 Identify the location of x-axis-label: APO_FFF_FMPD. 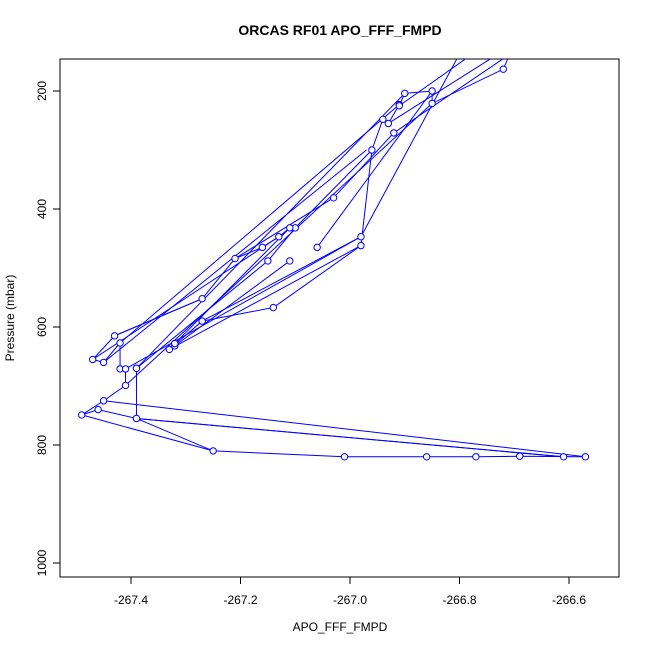
(340, 627).